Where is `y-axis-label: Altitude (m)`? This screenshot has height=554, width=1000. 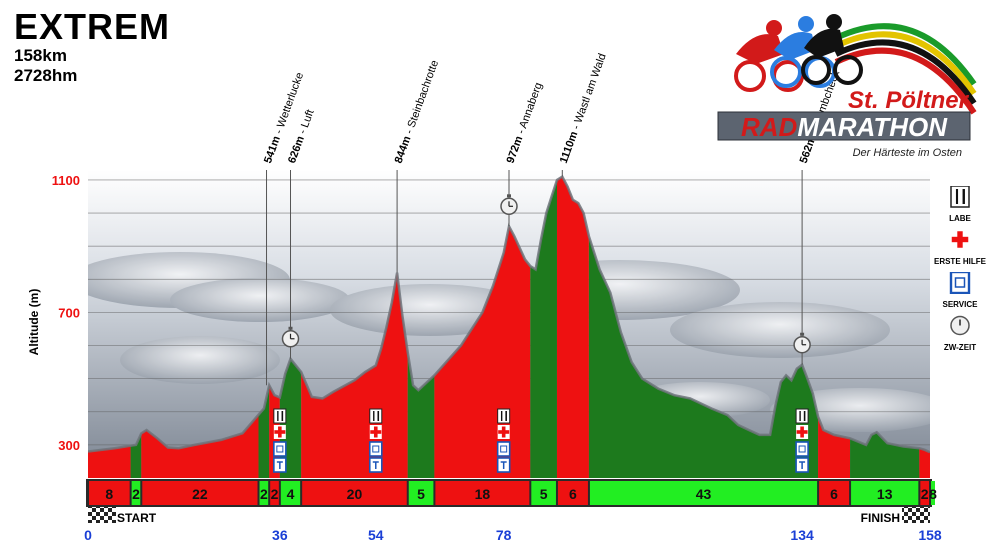
y-axis-label: Altitude (m) is located at coordinates (34, 322).